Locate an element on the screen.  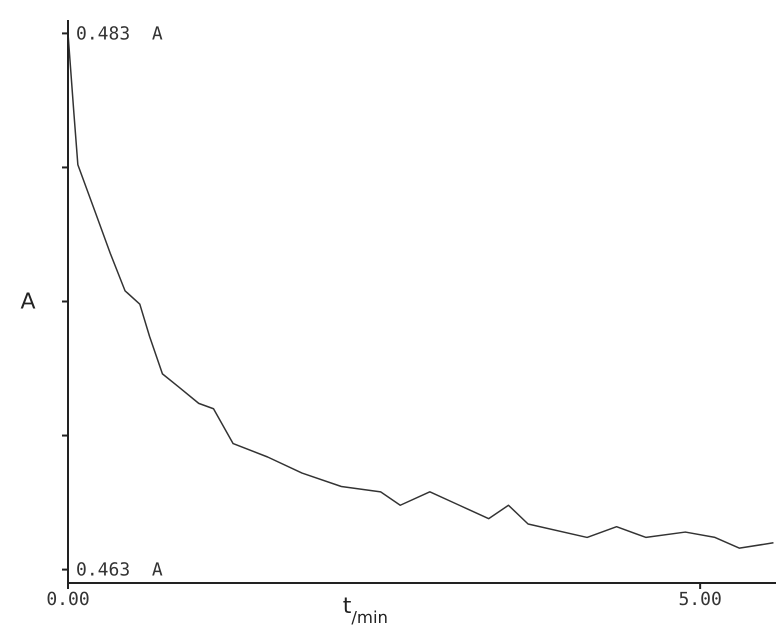
x-tick-label: 5.00 is located at coordinates (700, 599).